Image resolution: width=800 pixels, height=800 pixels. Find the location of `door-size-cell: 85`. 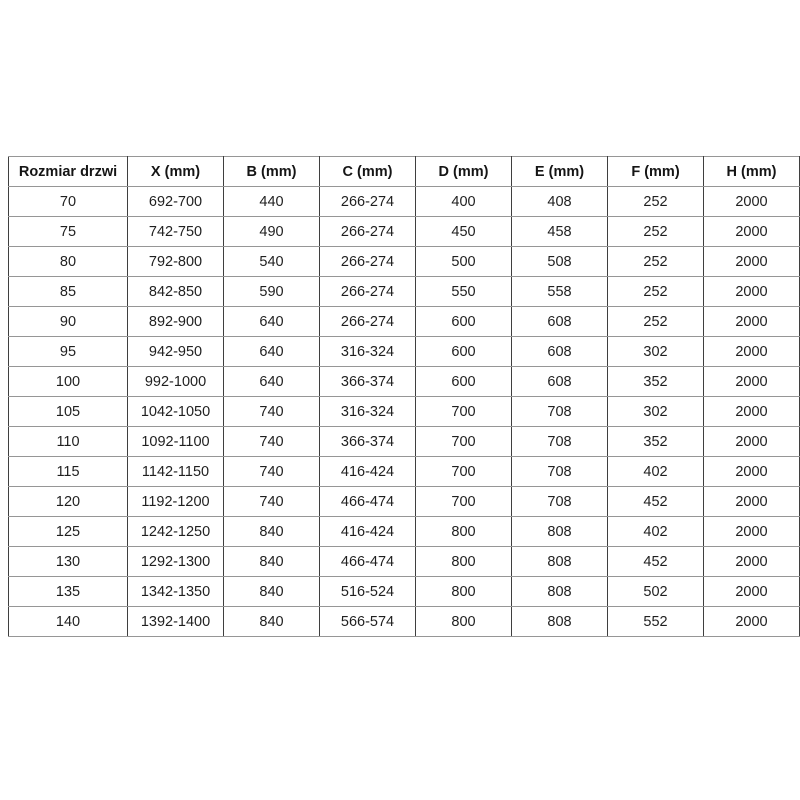

door-size-cell: 85 is located at coordinates (68, 291).